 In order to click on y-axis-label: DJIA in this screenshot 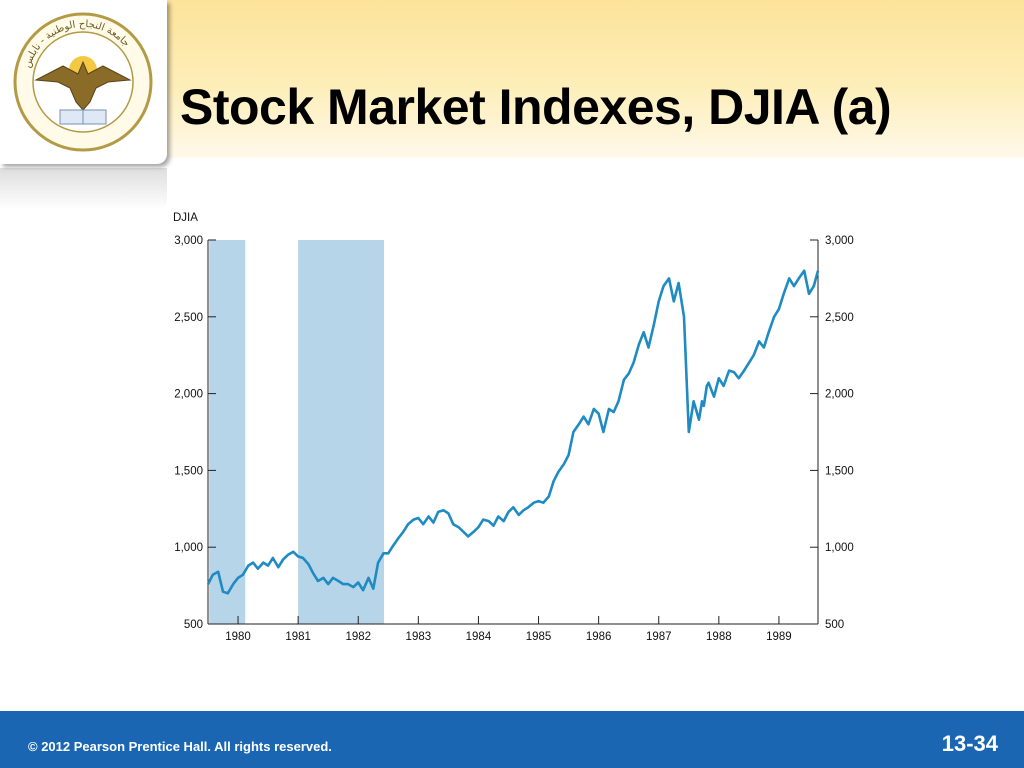, I will do `click(185, 218)`.